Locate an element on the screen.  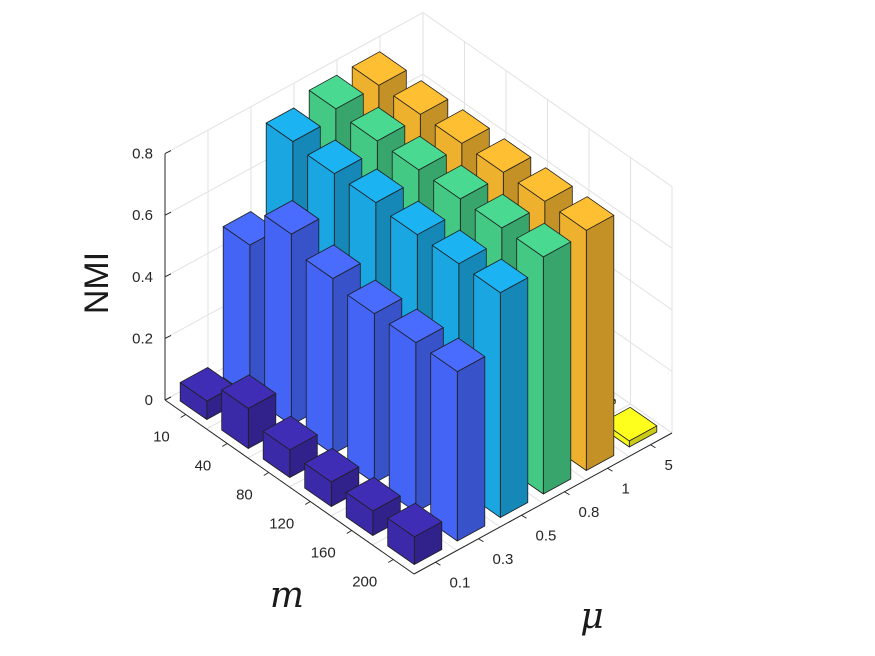
mu-tick-label: 0.1 is located at coordinates (460, 582).